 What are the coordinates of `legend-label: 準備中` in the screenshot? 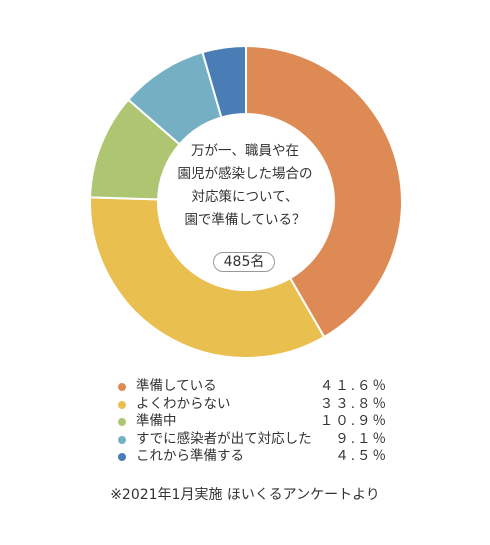 It's located at (156, 421).